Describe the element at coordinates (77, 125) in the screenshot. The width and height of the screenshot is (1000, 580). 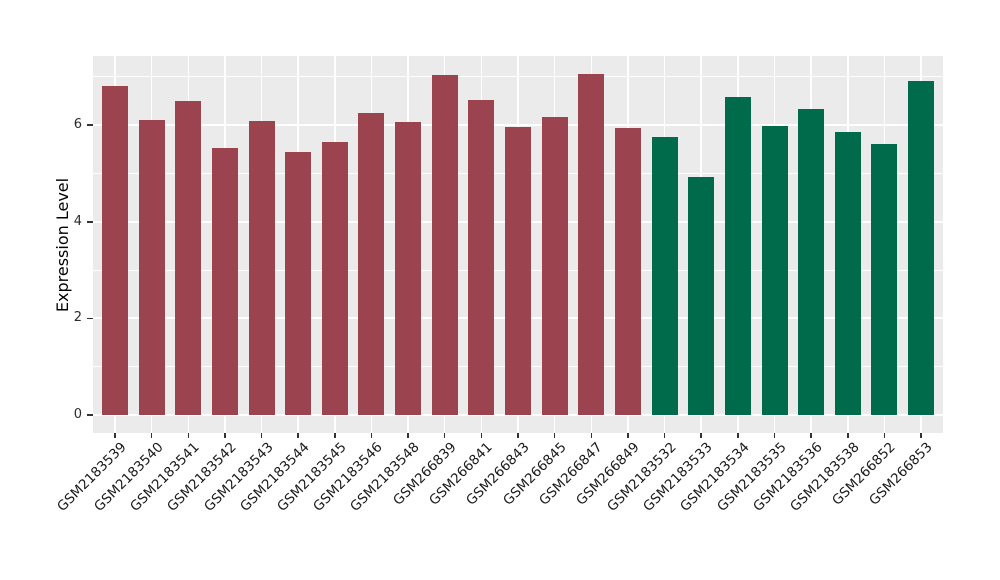
I see `y-tick-label: 6` at that location.